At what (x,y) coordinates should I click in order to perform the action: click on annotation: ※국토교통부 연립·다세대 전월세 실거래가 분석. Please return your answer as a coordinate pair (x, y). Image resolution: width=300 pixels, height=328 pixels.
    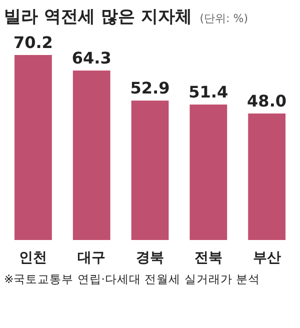
    Looking at the image, I should click on (132, 279).